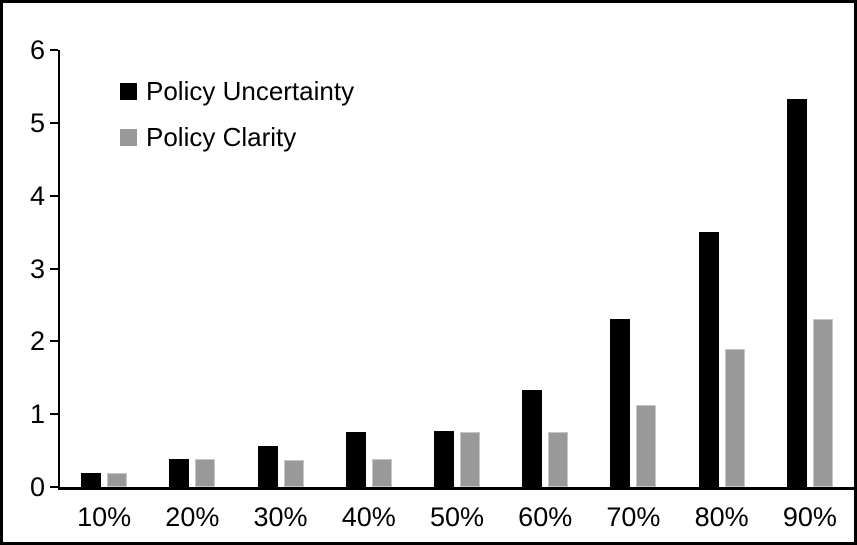 The image size is (857, 545). I want to click on chart-legend: Policy Uncertainty Policy Clarity, so click(237, 123).